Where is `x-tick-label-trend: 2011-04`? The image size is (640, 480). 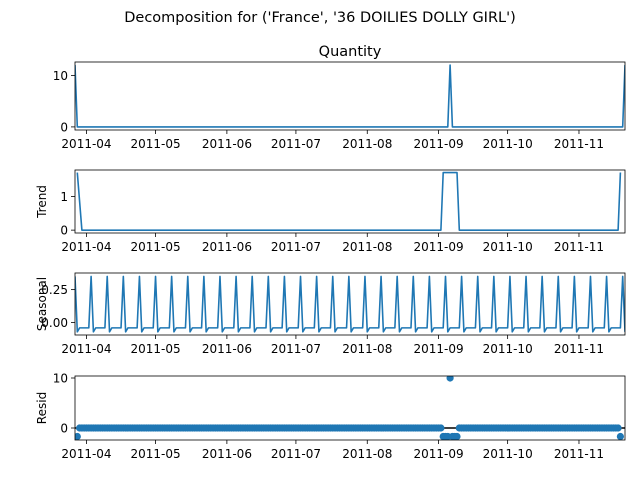
x-tick-label-trend: 2011-04 is located at coordinates (86, 247).